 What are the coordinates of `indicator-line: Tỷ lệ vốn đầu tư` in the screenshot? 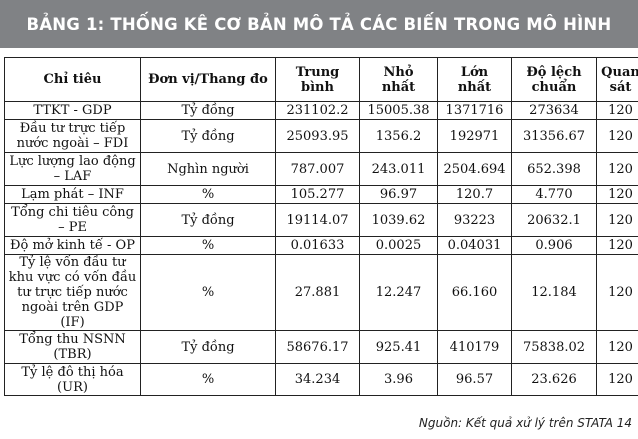 It's located at (72, 263).